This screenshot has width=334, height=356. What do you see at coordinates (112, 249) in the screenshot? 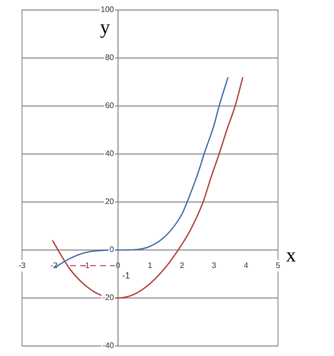
I see `y-tick-label: 0` at bounding box center [112, 249].